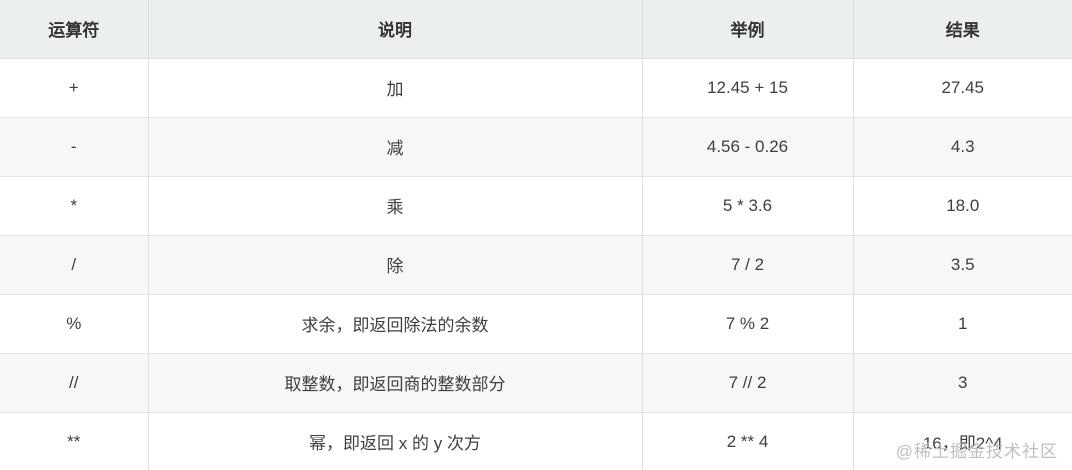  Describe the element at coordinates (962, 205) in the screenshot. I see `table-cell: 18.0` at that location.